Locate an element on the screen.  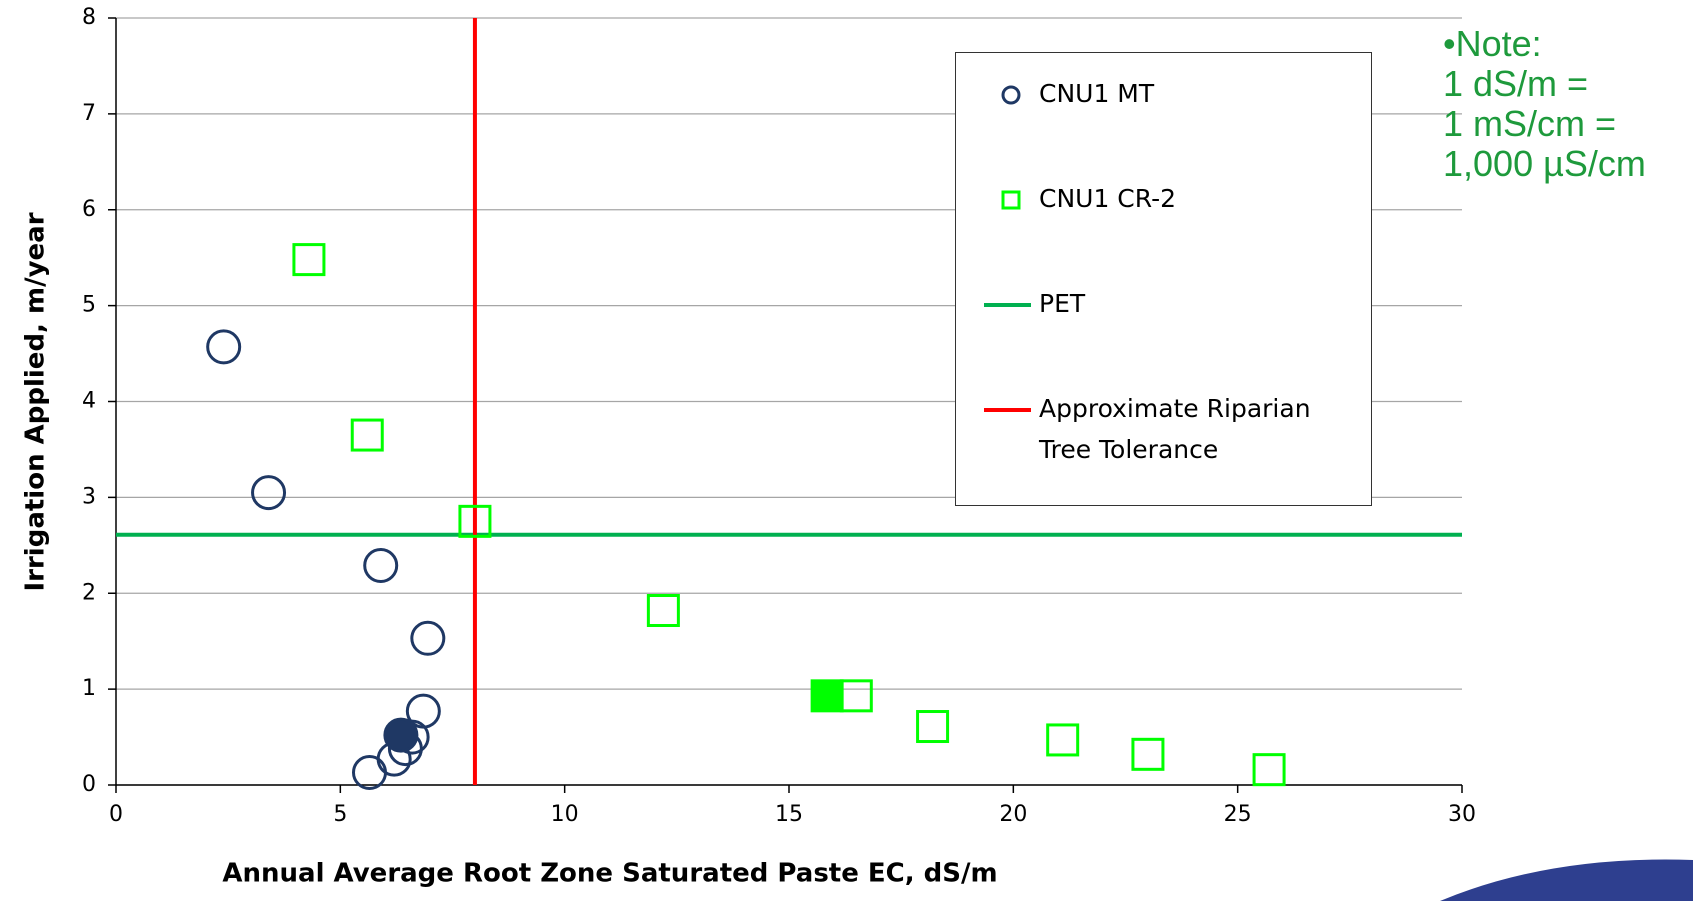
y-tick-label: 5 is located at coordinates (89, 305).